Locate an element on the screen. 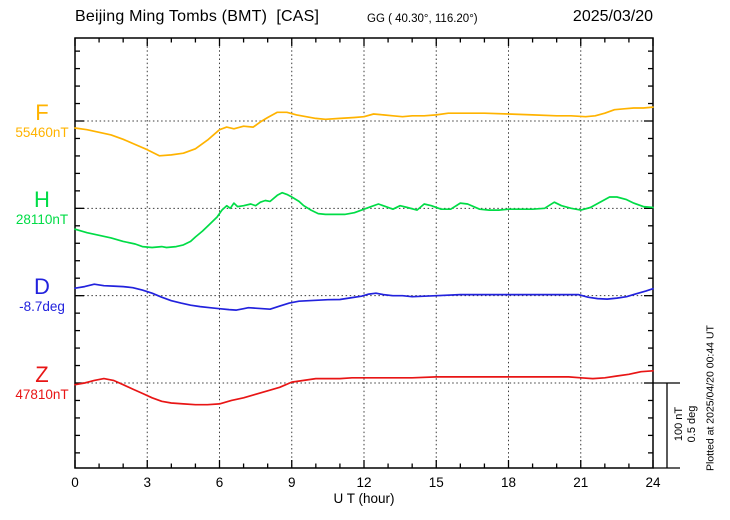 Image resolution: width=730 pixels, height=520 pixels. channel-h-label-block: H 28110nT is located at coordinates (42, 207).